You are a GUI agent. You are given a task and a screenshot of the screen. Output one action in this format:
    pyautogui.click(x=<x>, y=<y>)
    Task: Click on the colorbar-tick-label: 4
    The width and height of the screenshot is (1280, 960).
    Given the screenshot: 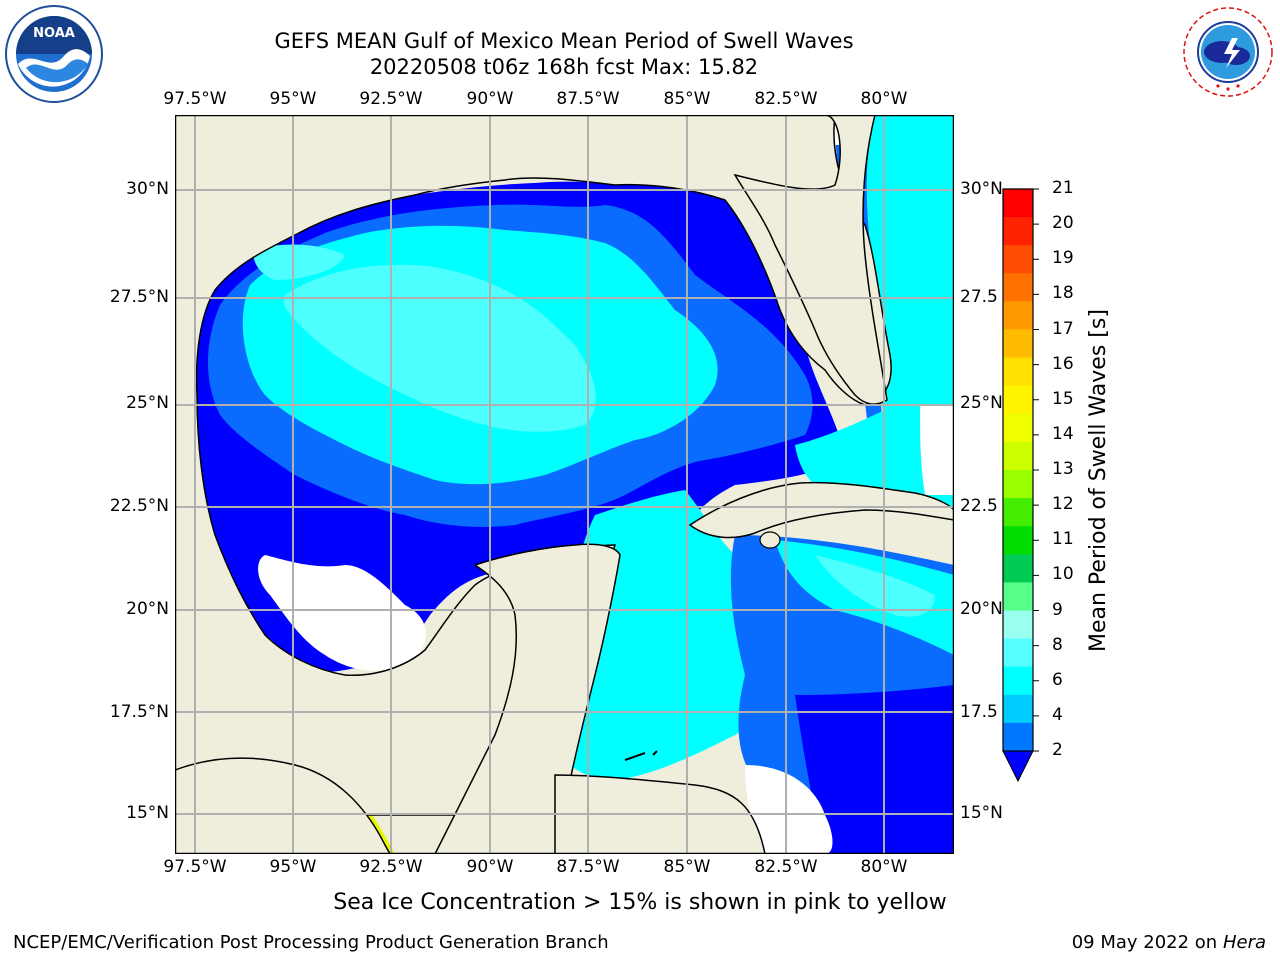 What is the action you would take?
    pyautogui.click(x=1057, y=714)
    